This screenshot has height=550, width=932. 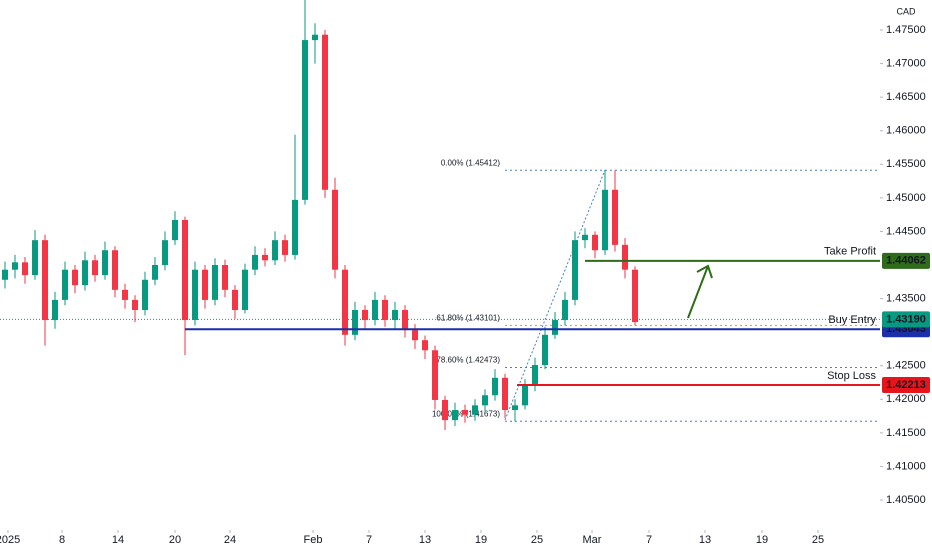 I want to click on y-tick-label: 1.42500, so click(x=906, y=366).